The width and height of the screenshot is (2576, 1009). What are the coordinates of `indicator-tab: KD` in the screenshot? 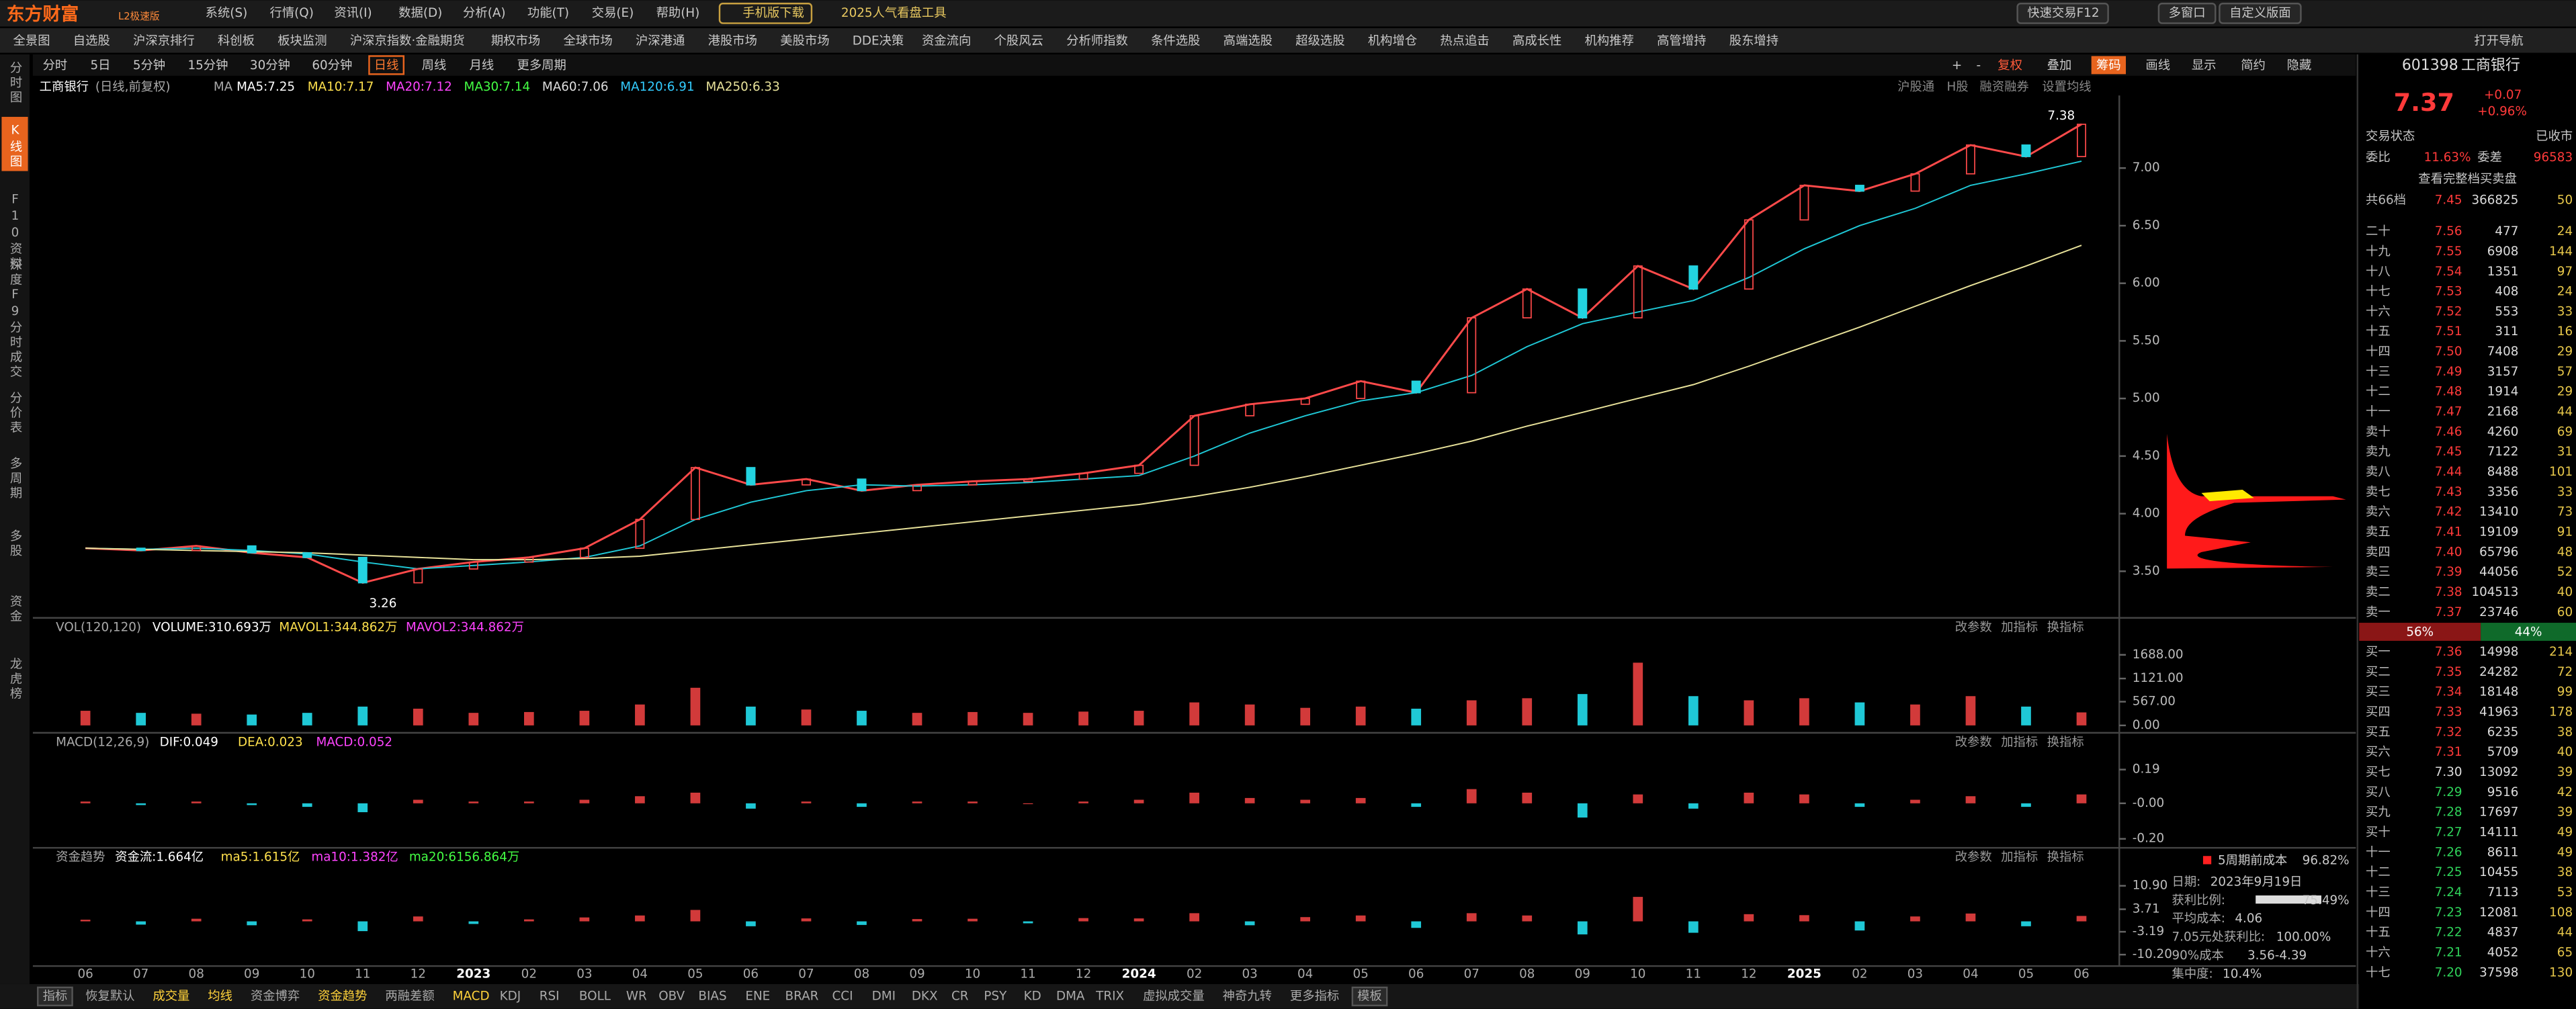 It's located at (1032, 996).